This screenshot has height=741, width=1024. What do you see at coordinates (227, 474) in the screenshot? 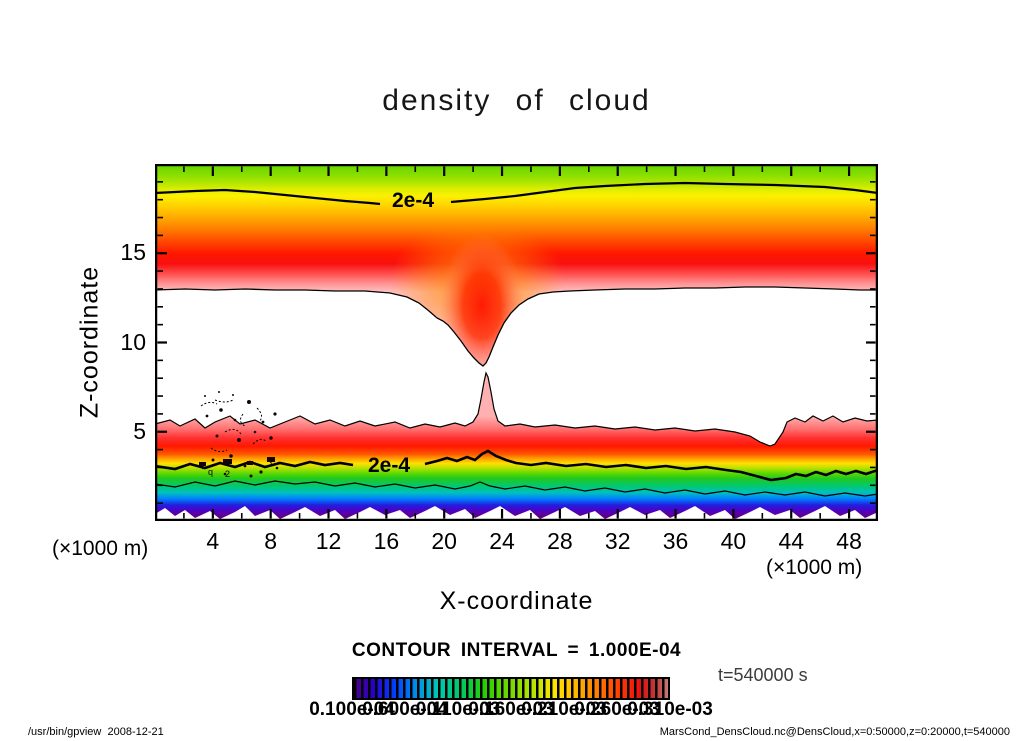
I see `svg-text: 2` at bounding box center [227, 474].